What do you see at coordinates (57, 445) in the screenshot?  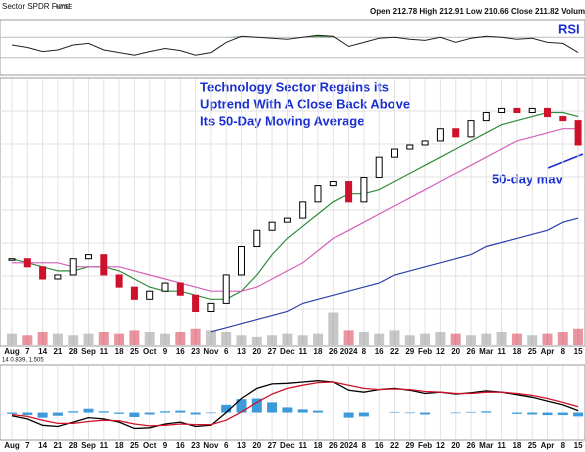 I see `x-tick-label: 21` at bounding box center [57, 445].